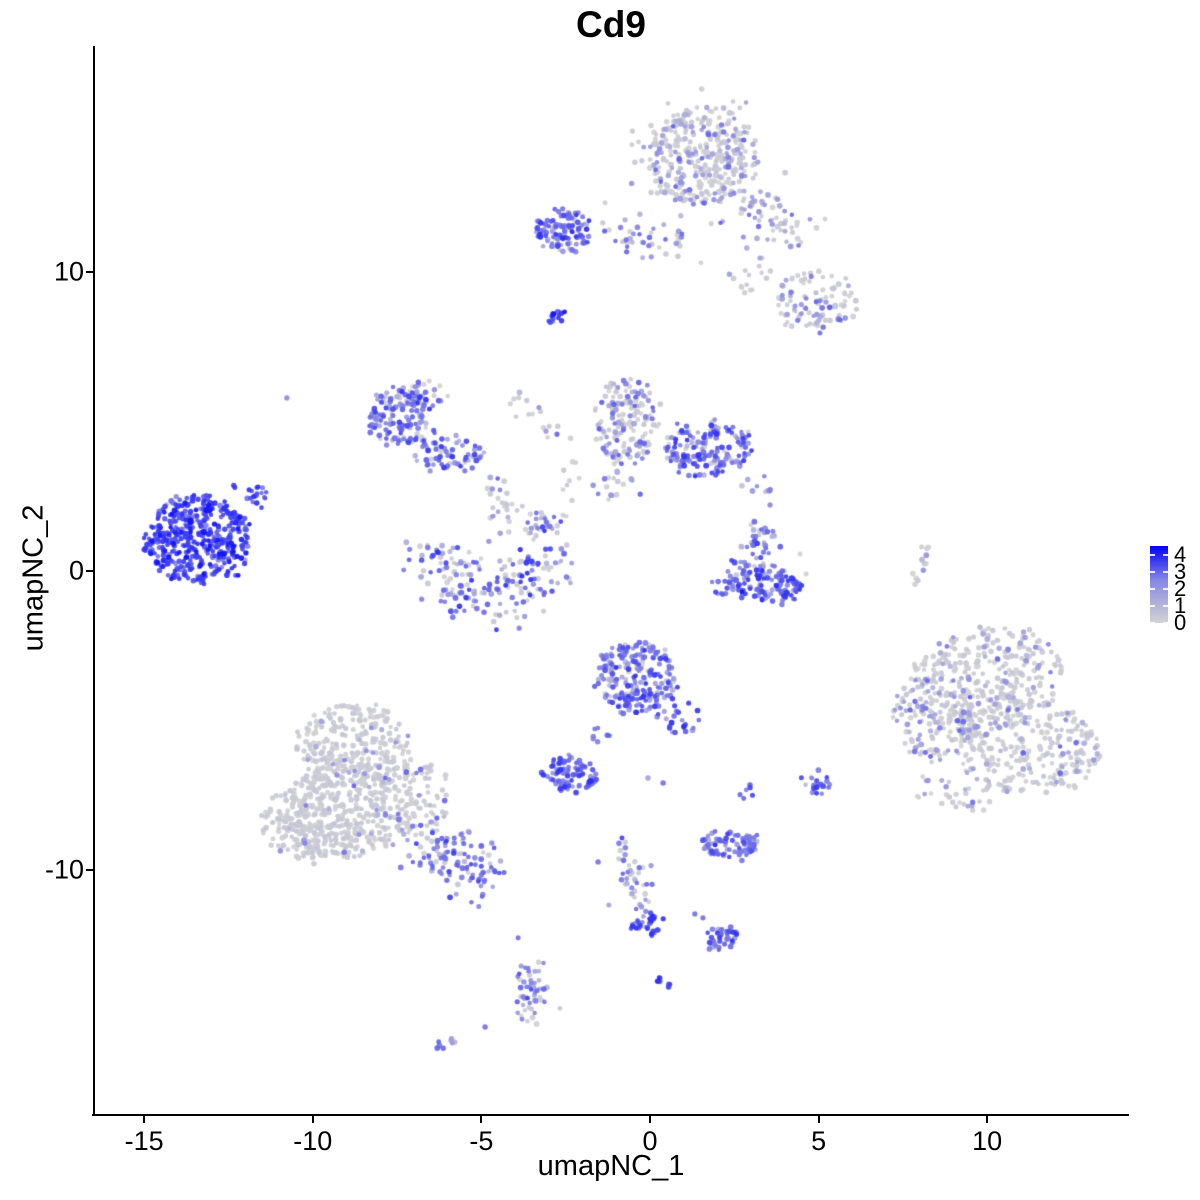  What do you see at coordinates (611, 24) in the screenshot?
I see `plot-title: Cd9` at bounding box center [611, 24].